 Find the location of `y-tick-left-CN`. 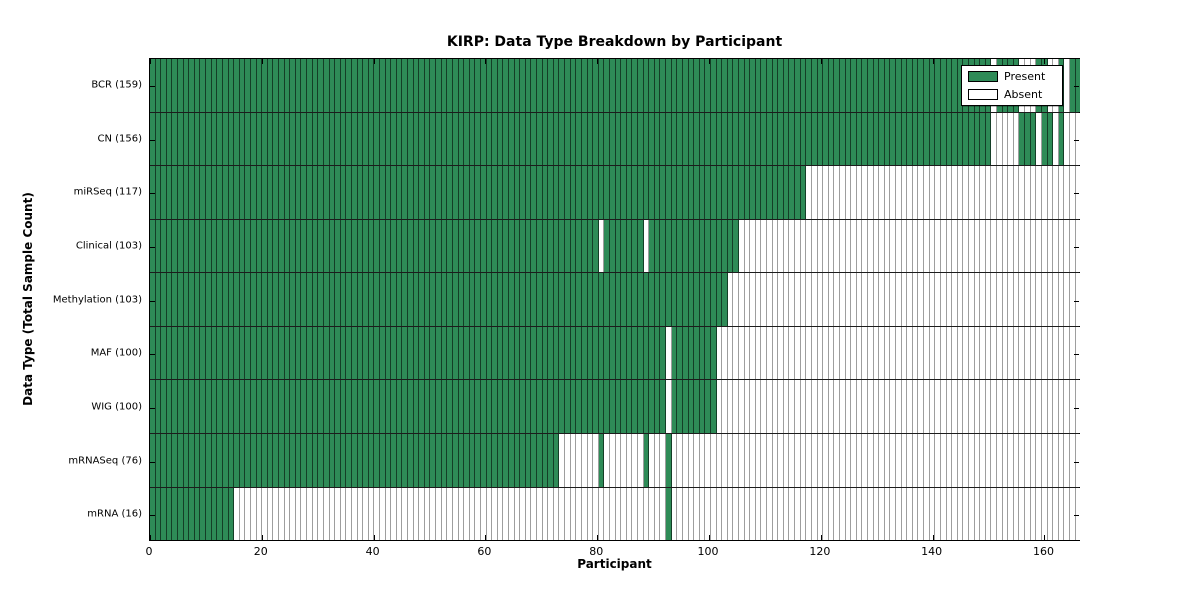

y-tick-left-CN is located at coordinates (152, 140).